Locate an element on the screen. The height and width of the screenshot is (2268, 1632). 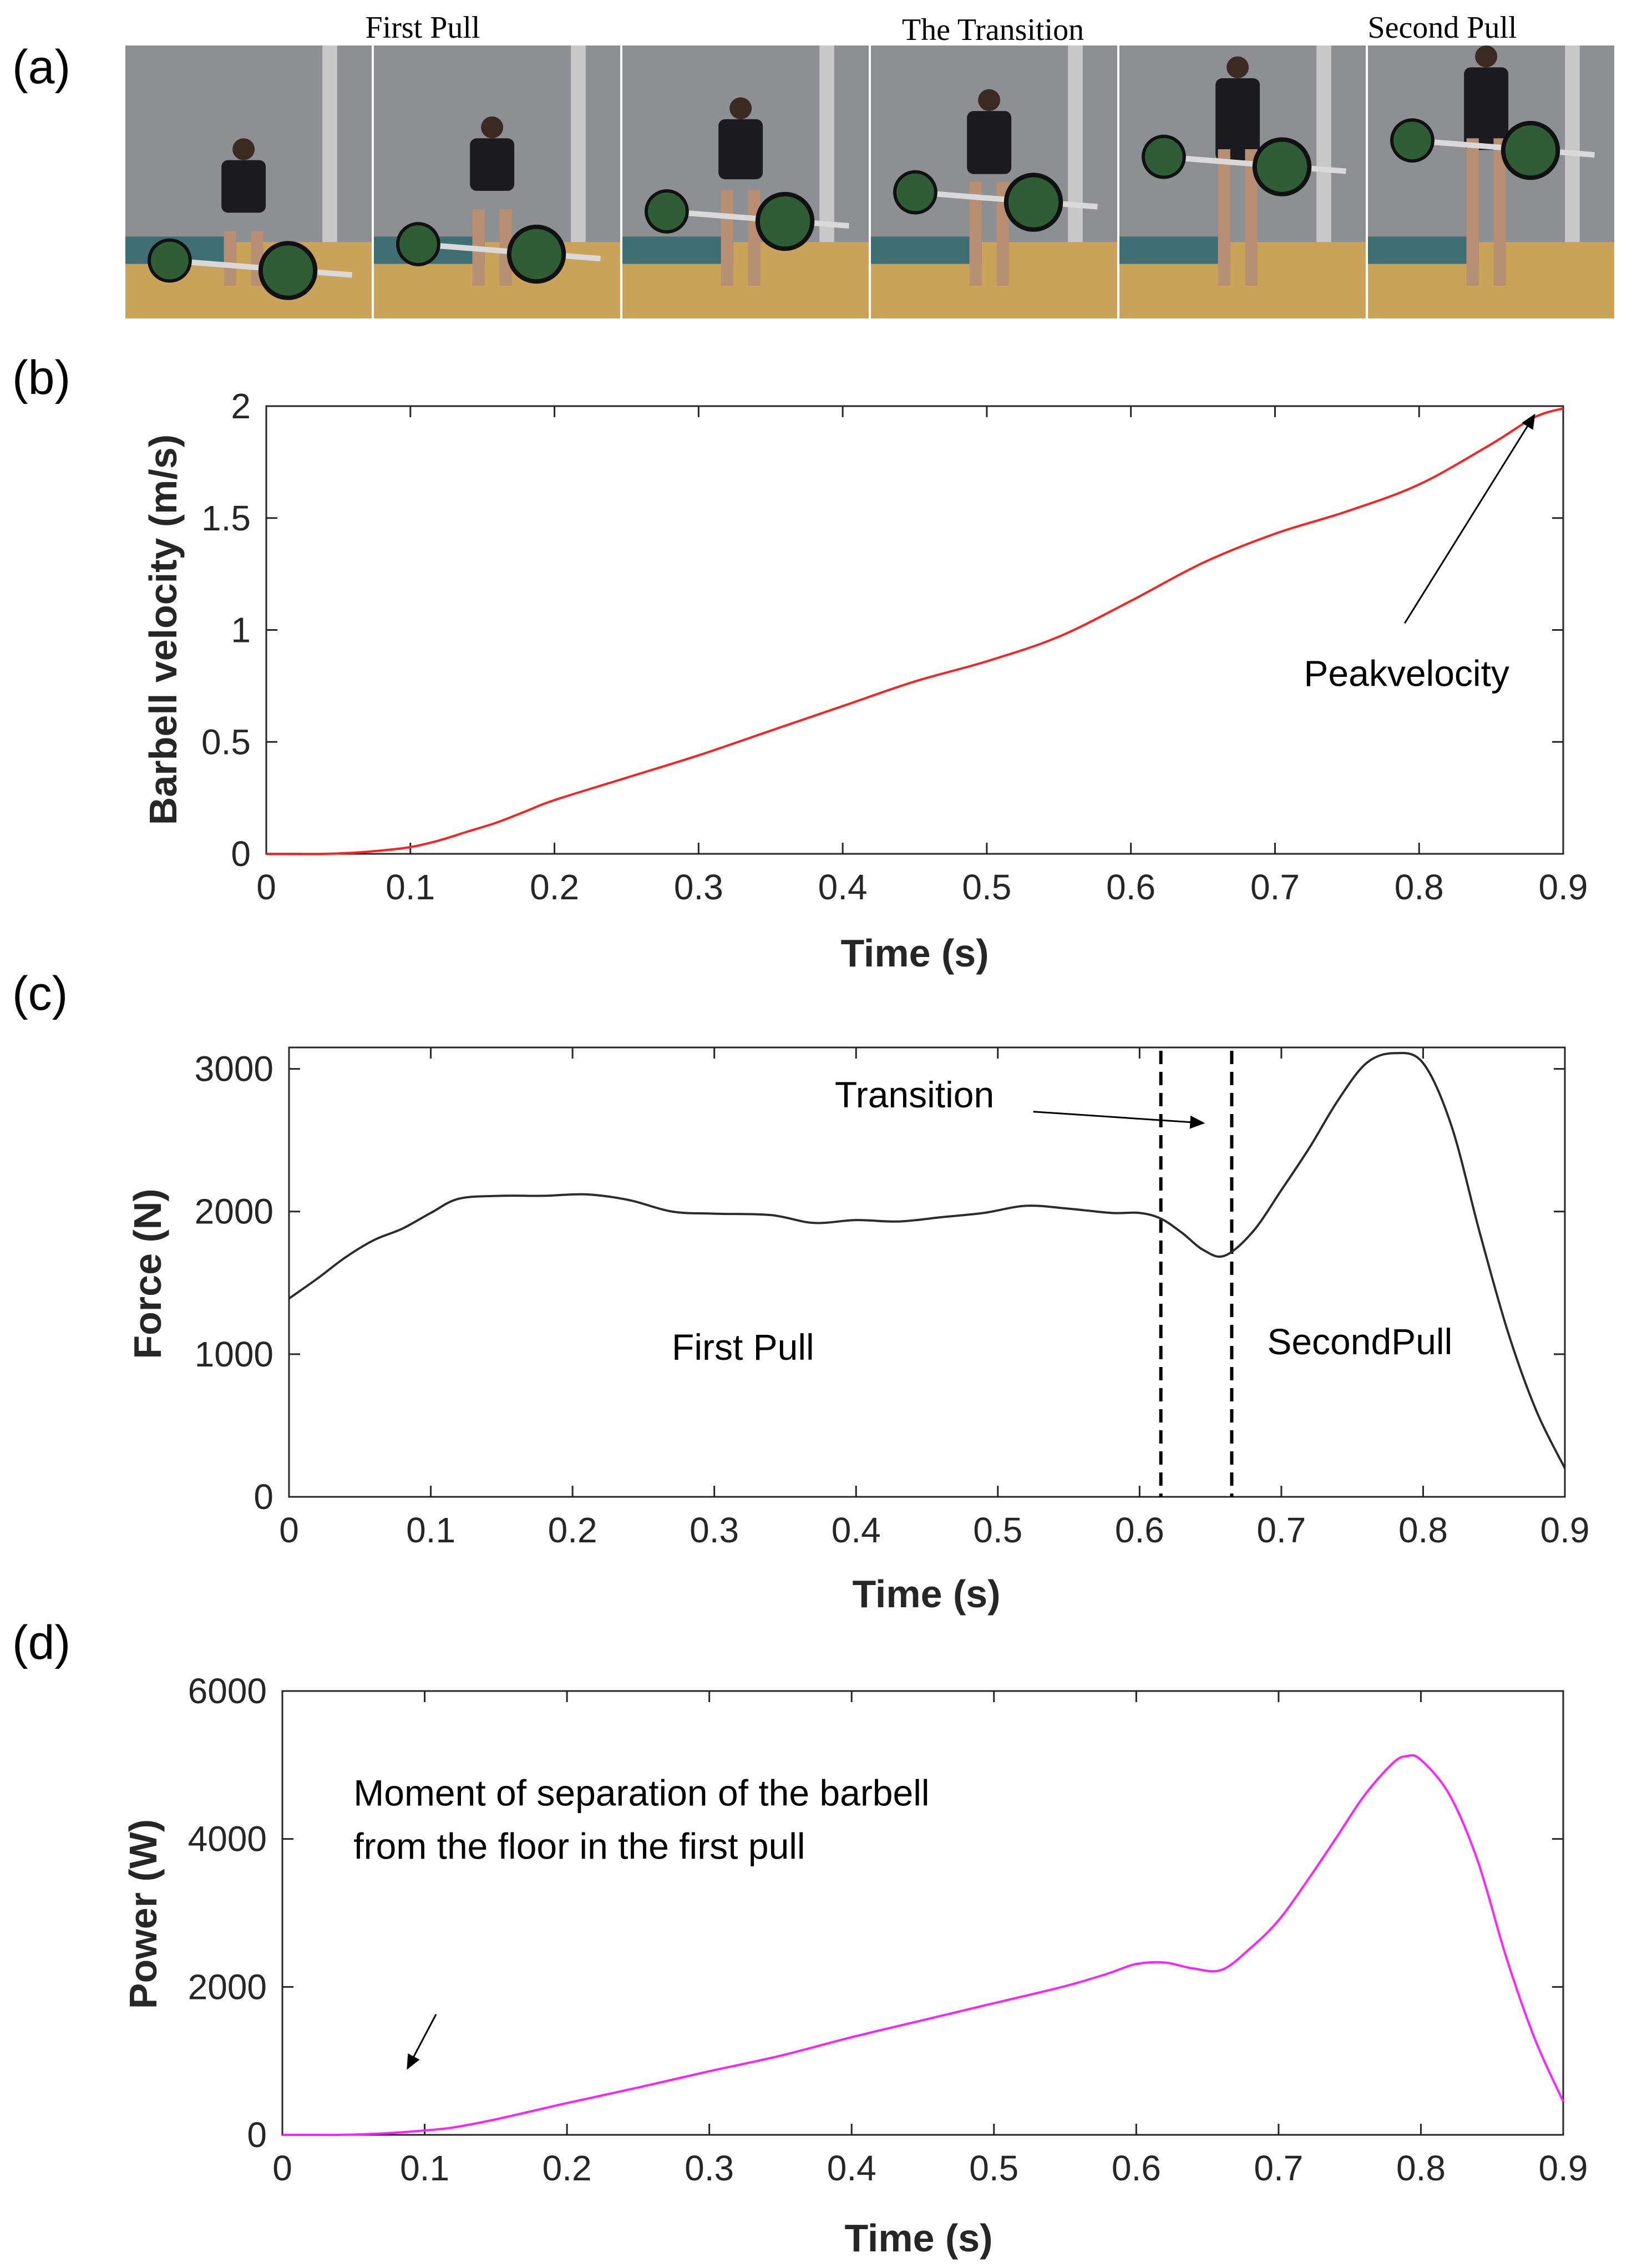
power-x-tick-label: 0.9 is located at coordinates (1564, 2168).